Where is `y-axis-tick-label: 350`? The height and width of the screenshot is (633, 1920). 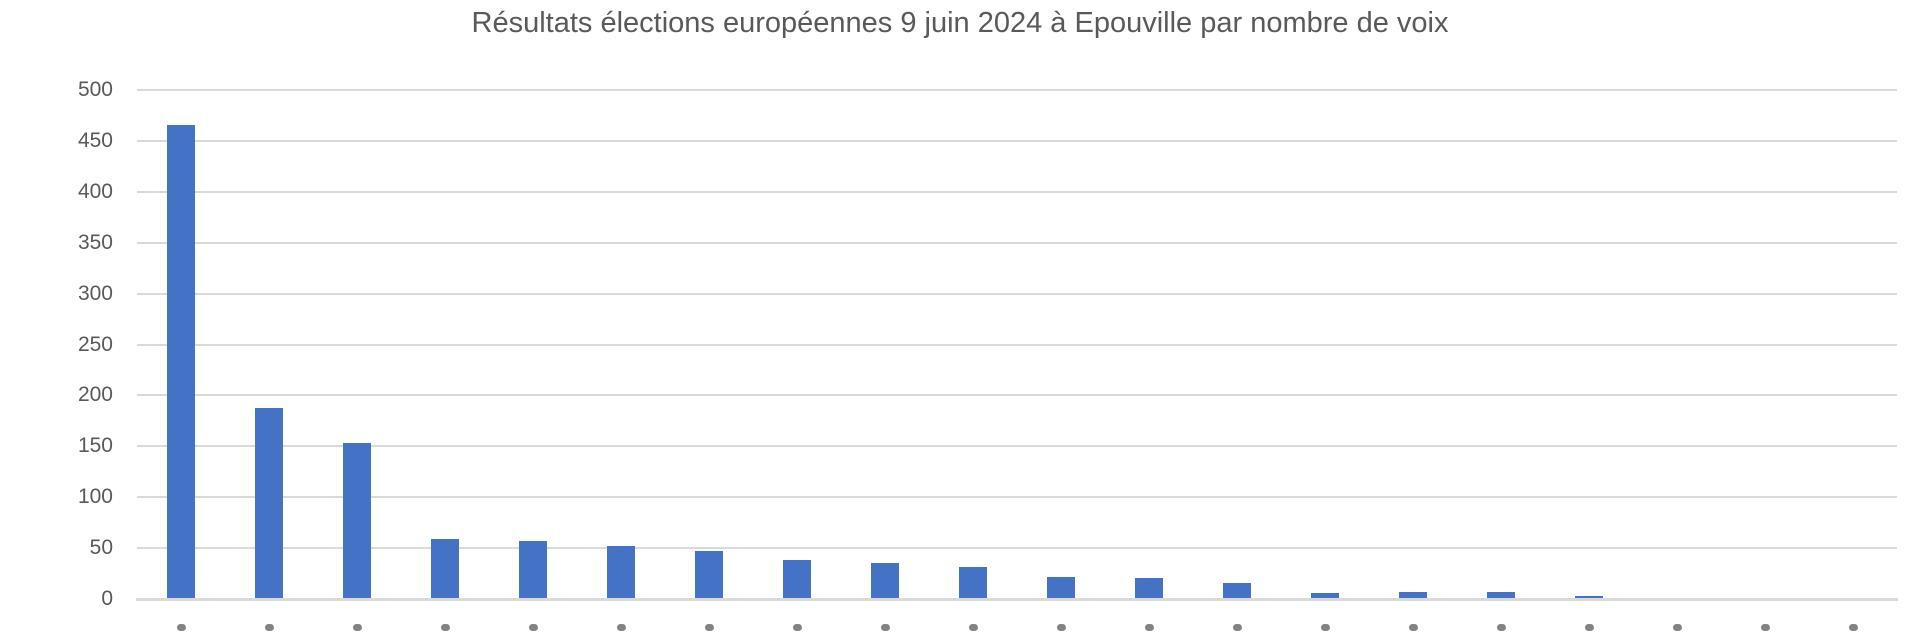 y-axis-tick-label: 350 is located at coordinates (95, 242).